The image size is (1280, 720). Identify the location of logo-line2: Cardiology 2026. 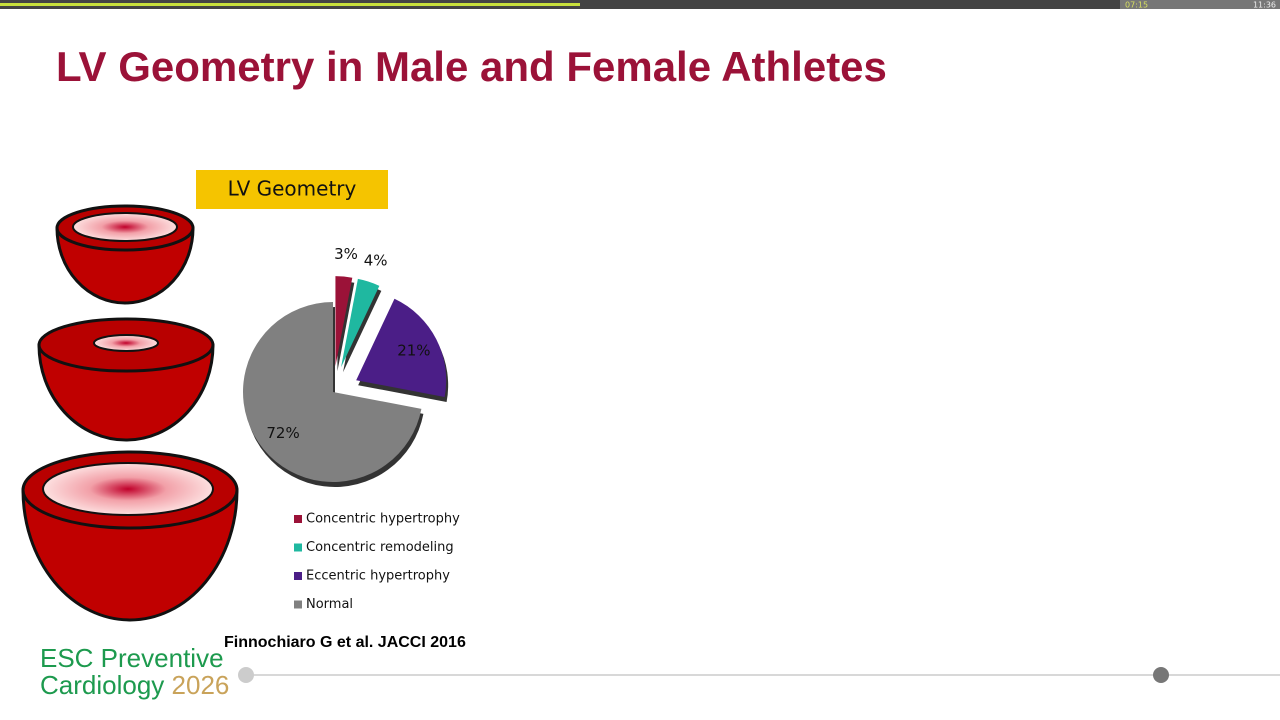
(134, 685).